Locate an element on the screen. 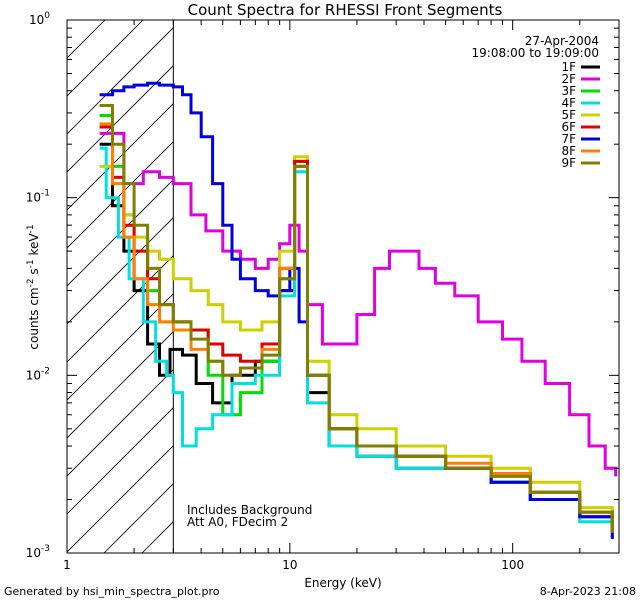 This screenshot has width=640, height=600. y-axis-label-part: keV is located at coordinates (34, 246).